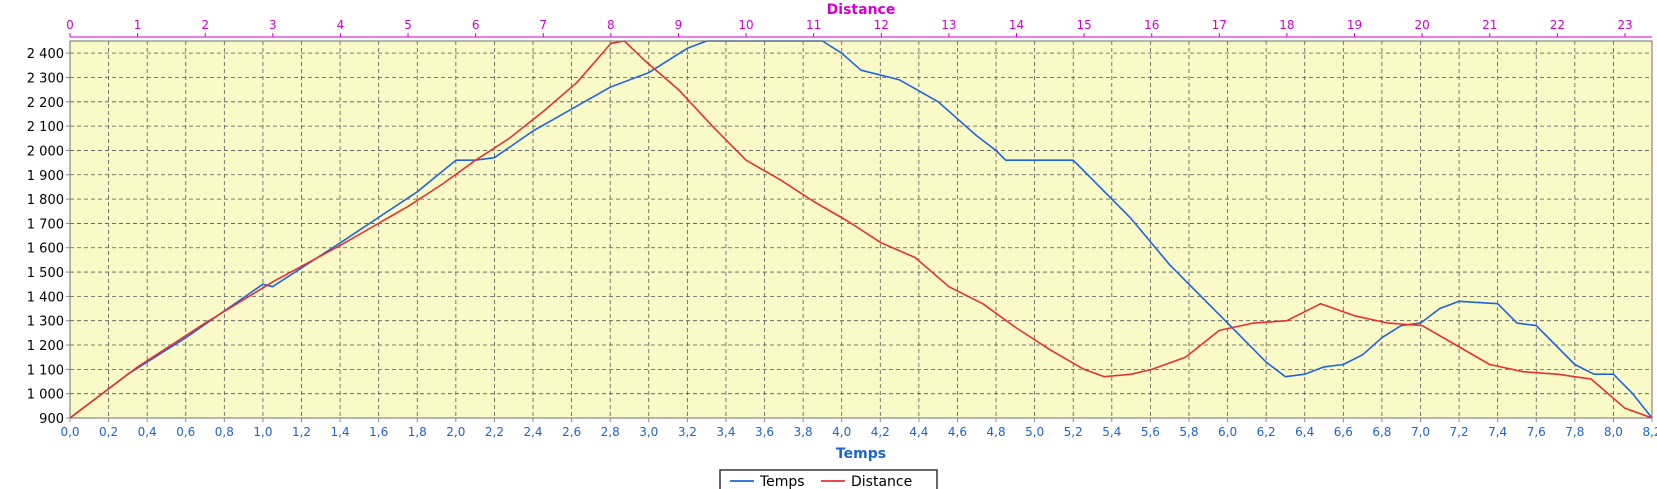 This screenshot has width=1657, height=489. What do you see at coordinates (45, 273) in the screenshot?
I see `y-tick-label: 1 500` at bounding box center [45, 273].